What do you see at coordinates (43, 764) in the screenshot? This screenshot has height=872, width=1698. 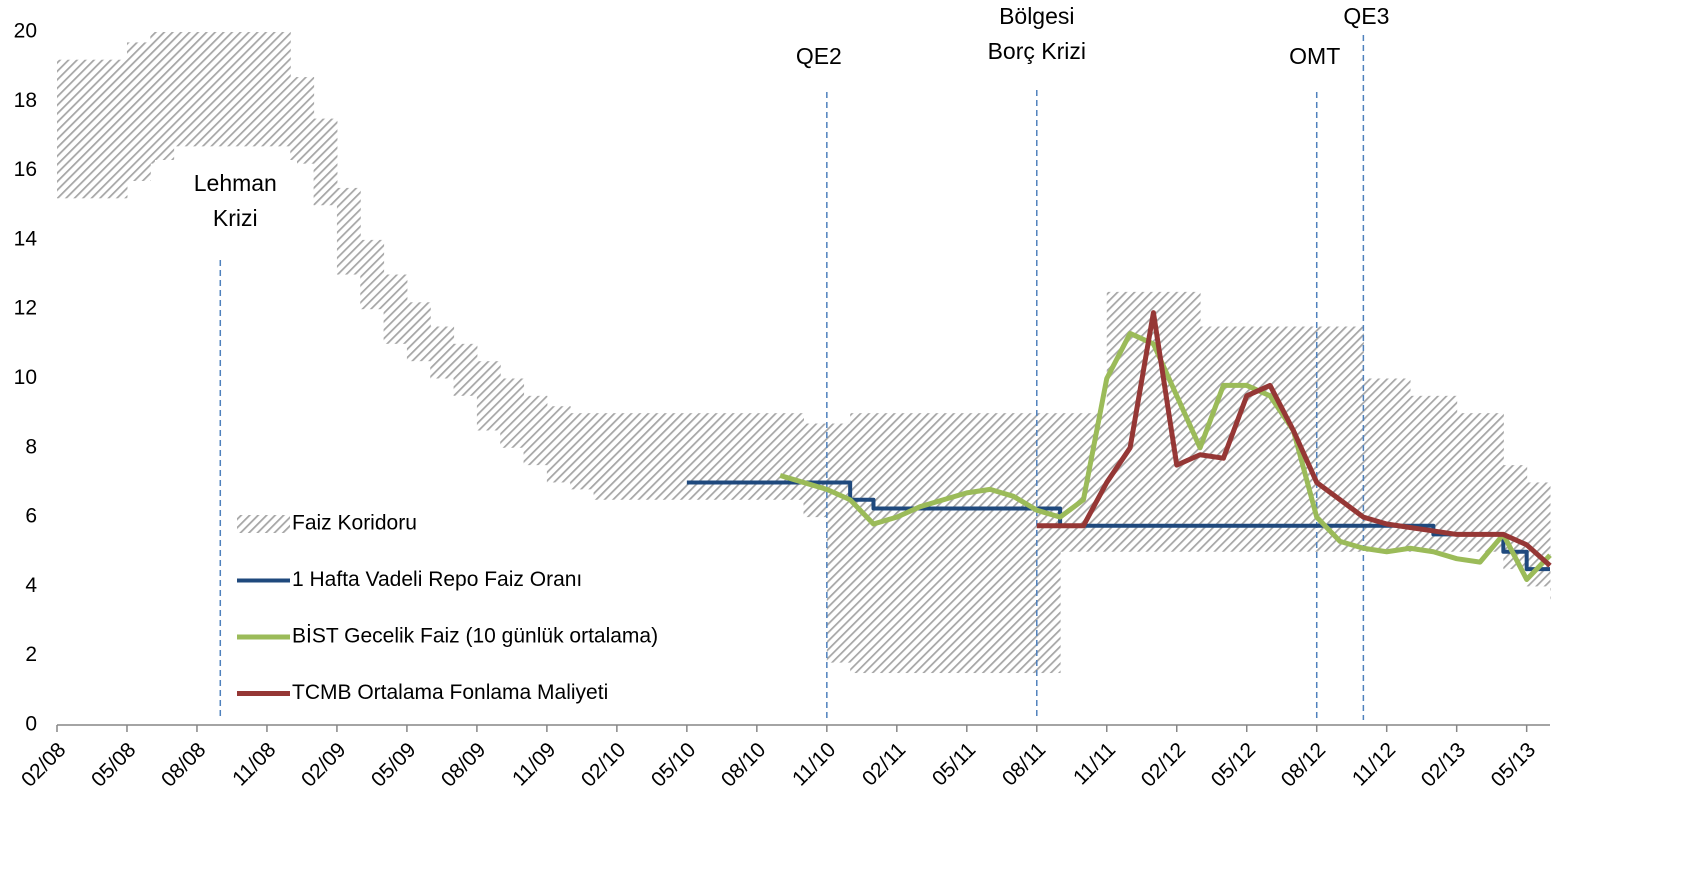 I see `x-tick-label: 02/08` at bounding box center [43, 764].